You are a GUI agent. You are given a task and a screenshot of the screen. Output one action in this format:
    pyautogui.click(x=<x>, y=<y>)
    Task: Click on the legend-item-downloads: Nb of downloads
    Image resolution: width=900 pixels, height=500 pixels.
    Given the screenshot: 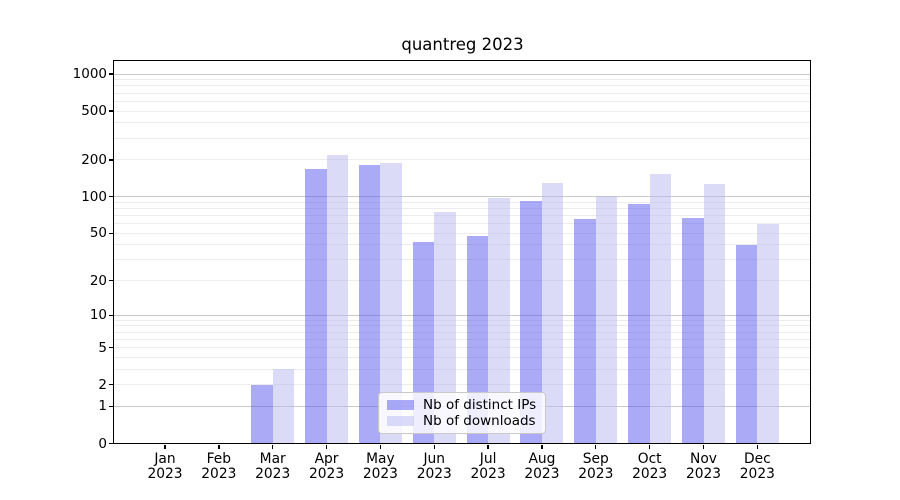 What is the action you would take?
    pyautogui.click(x=462, y=421)
    